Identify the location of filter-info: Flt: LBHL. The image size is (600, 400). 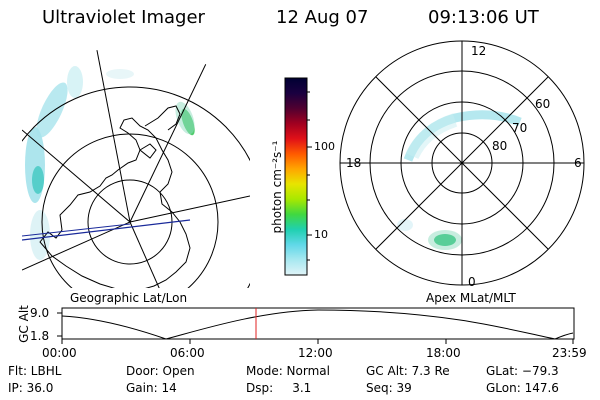
(35, 371).